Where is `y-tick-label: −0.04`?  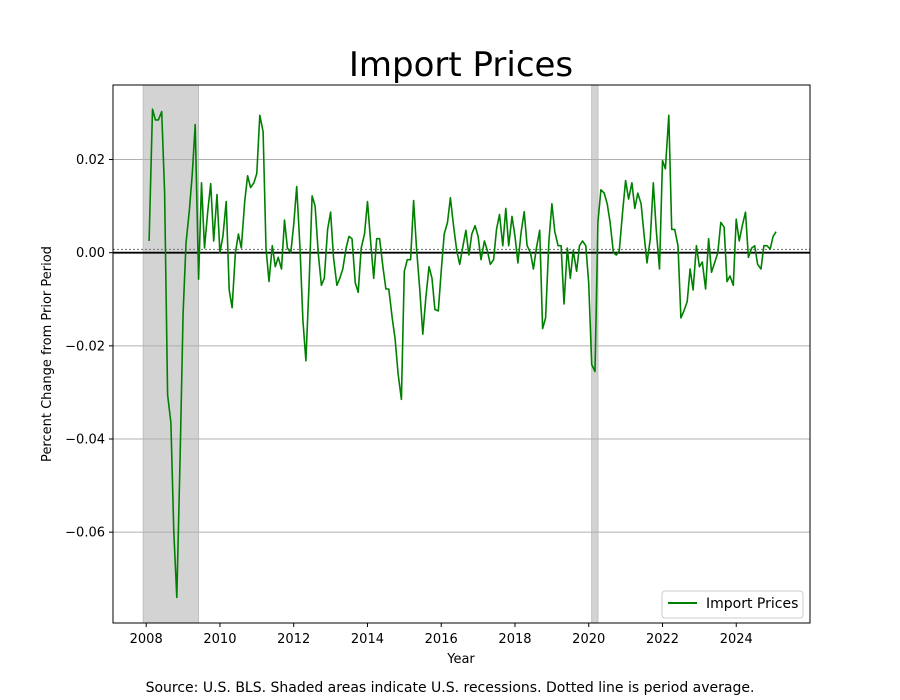 y-tick-label: −0.04 is located at coordinates (85, 440).